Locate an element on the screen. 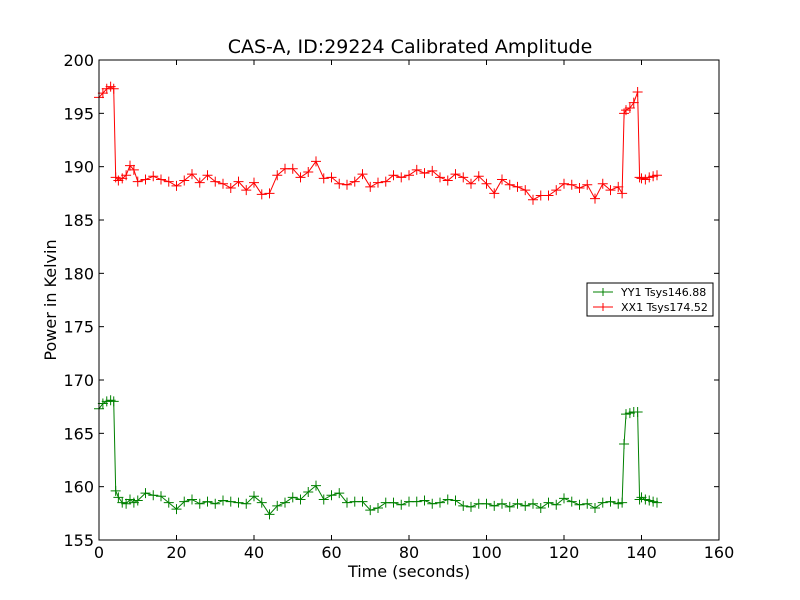 This screenshot has height=600, width=800. y-tick-label: 200 is located at coordinates (78, 60).